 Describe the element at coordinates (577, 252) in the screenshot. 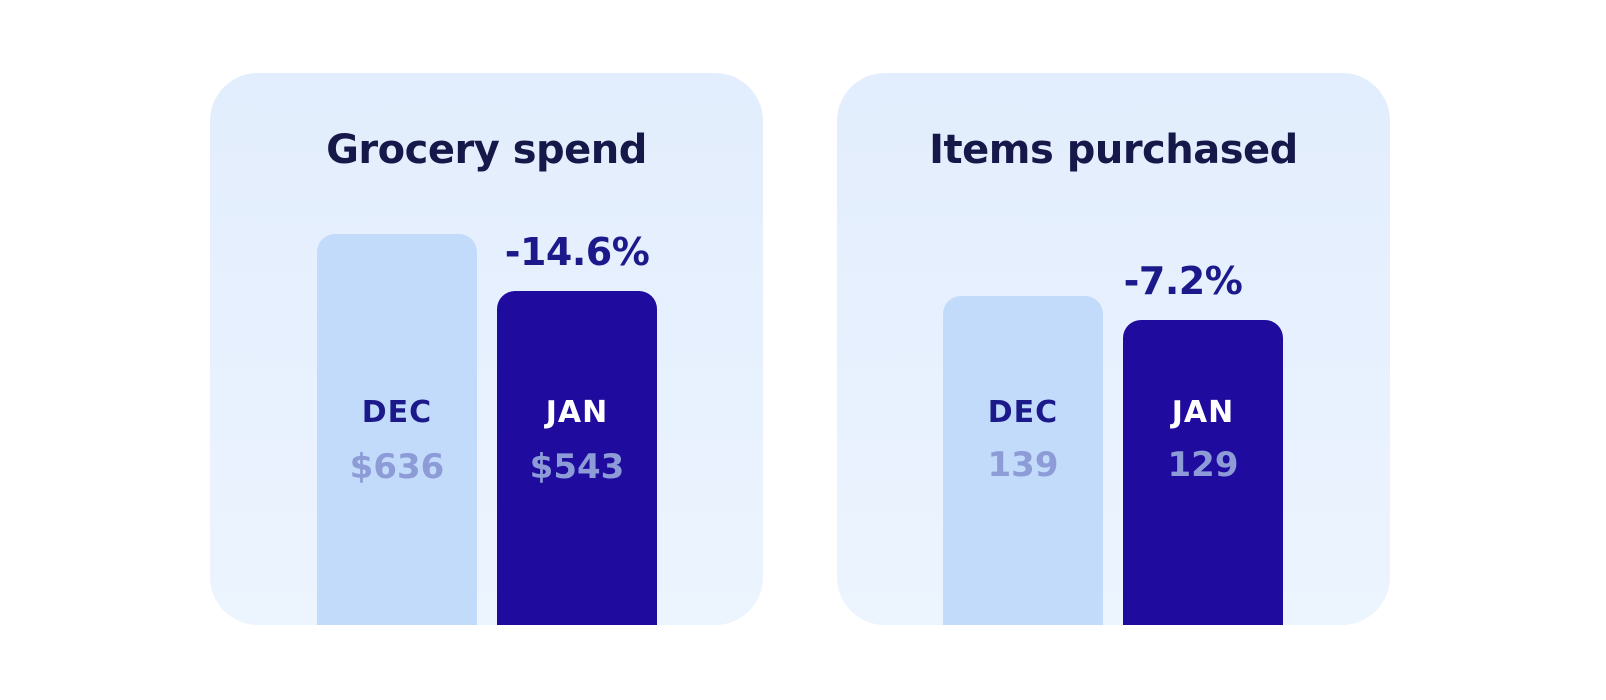

I see `grocery-change-label: -14.6%` at that location.